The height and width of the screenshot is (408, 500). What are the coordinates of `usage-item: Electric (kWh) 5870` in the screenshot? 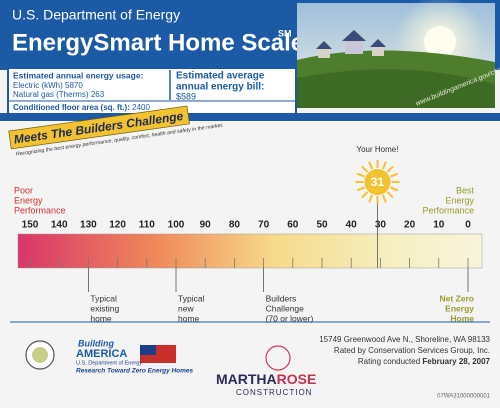 It's located at (48, 85).